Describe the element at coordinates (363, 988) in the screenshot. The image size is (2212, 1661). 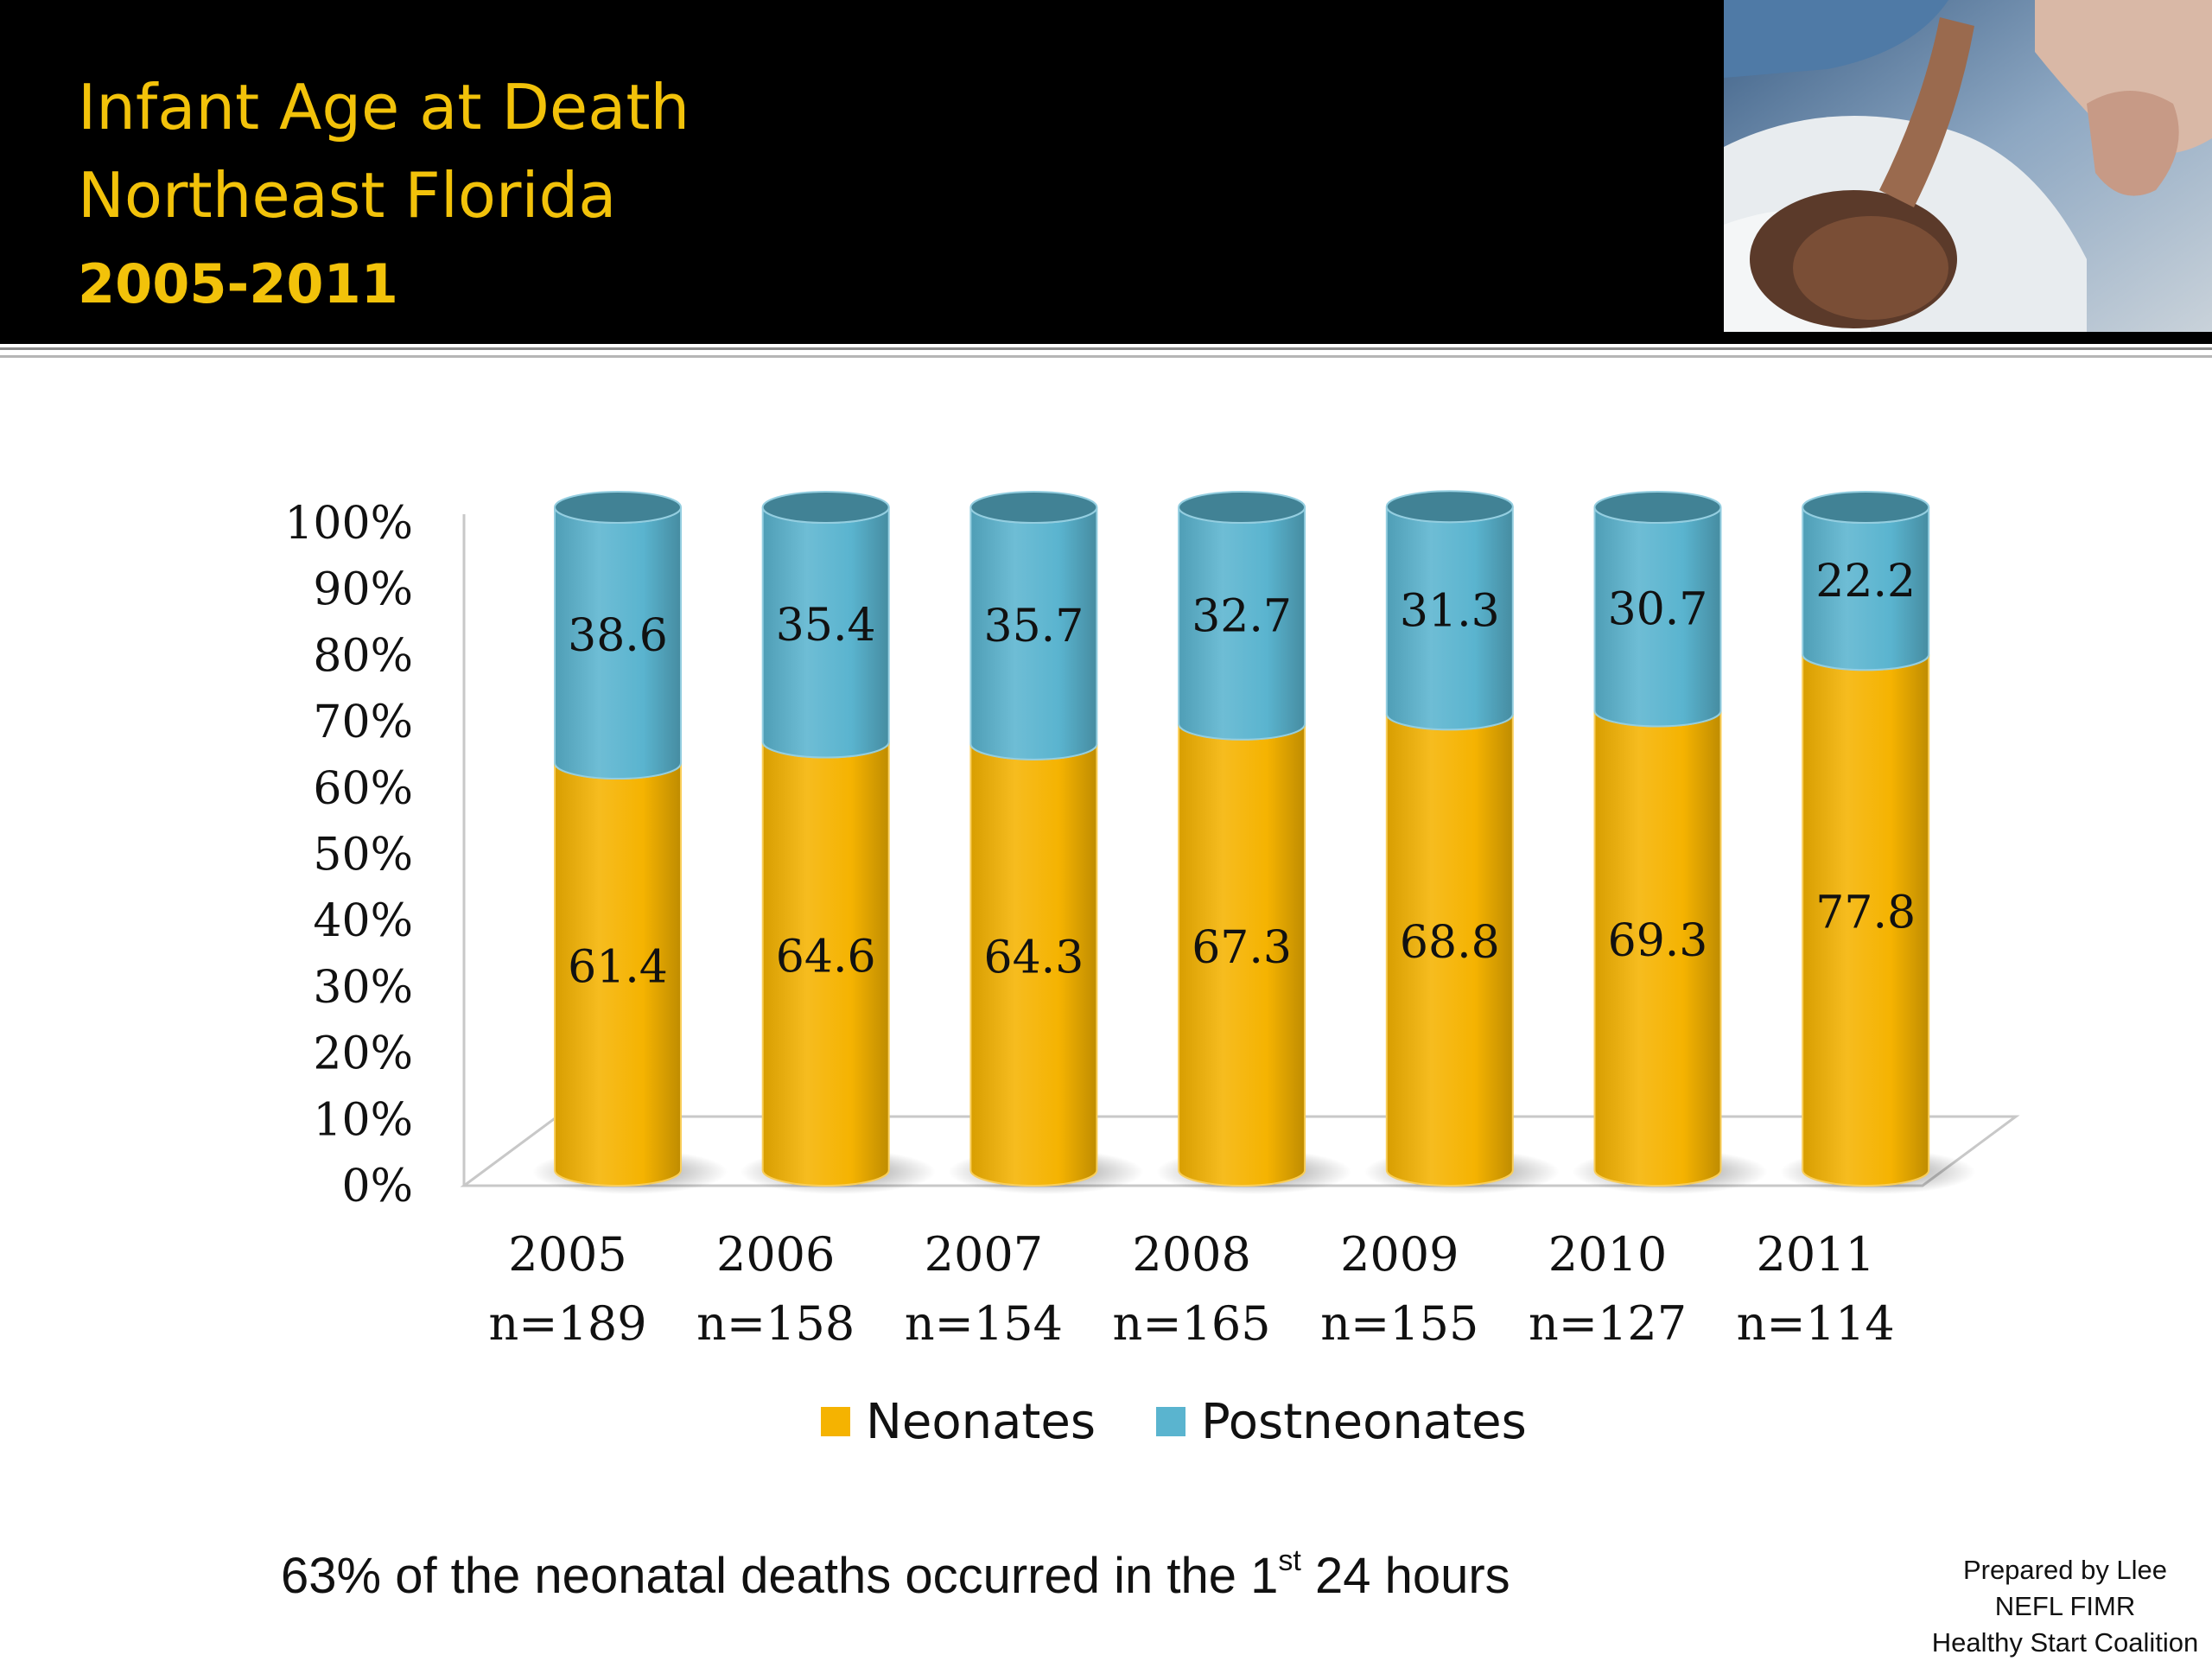
I see `y-tick-label: 30%` at that location.